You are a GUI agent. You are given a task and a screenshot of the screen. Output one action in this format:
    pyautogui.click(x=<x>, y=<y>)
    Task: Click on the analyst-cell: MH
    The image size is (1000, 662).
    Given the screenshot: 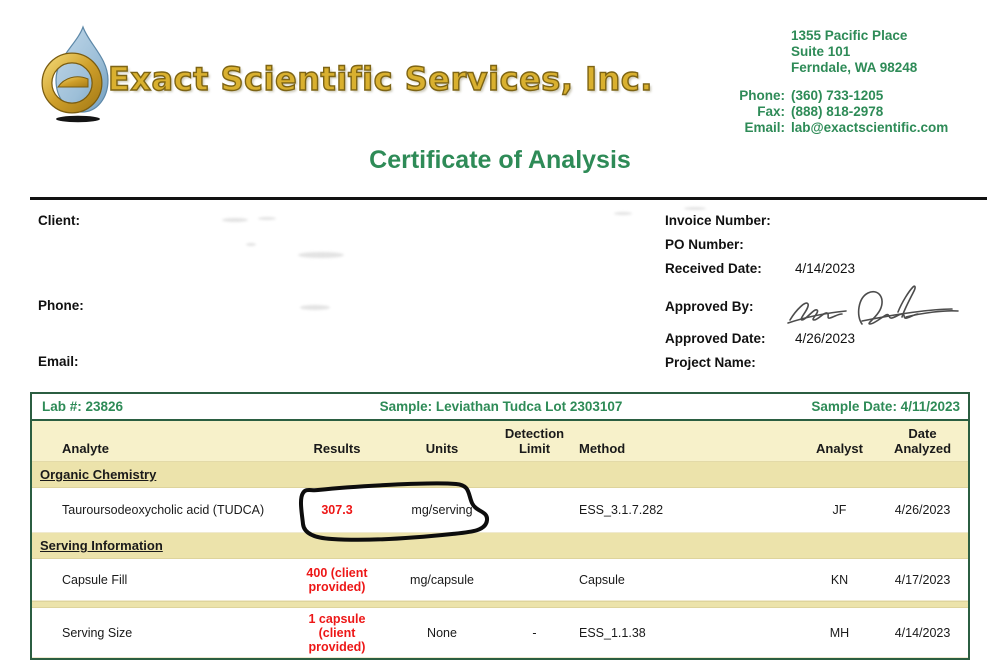 What is the action you would take?
    pyautogui.click(x=839, y=632)
    